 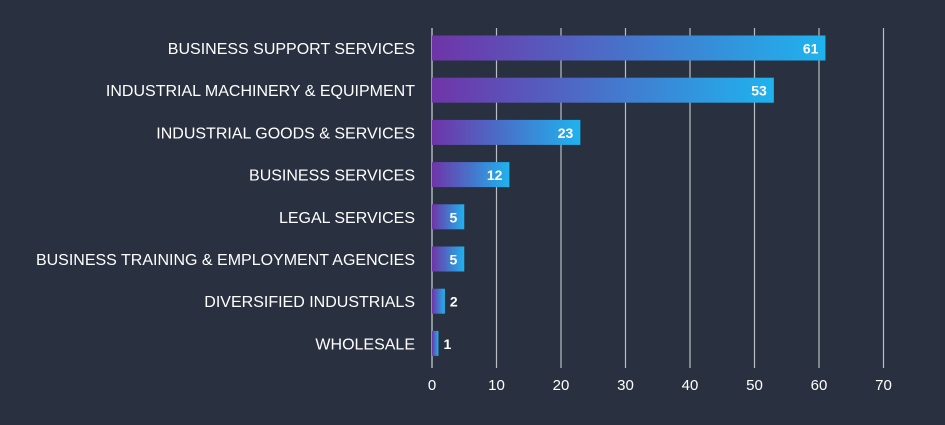 What do you see at coordinates (447, 344) in the screenshot?
I see `data-label: 1` at bounding box center [447, 344].